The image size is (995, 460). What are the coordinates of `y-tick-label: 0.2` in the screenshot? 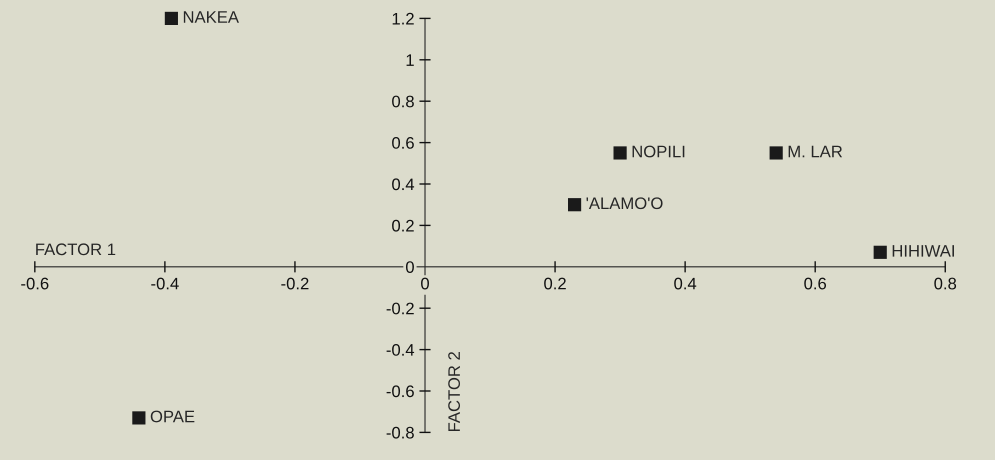 It's located at (403, 226).